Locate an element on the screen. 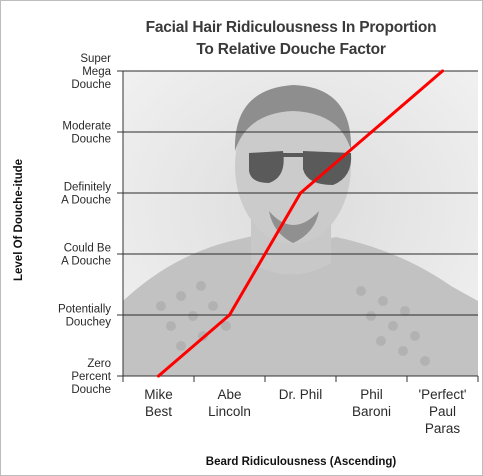 The height and width of the screenshot is (476, 483). x-axis-ticks is located at coordinates (300, 379).